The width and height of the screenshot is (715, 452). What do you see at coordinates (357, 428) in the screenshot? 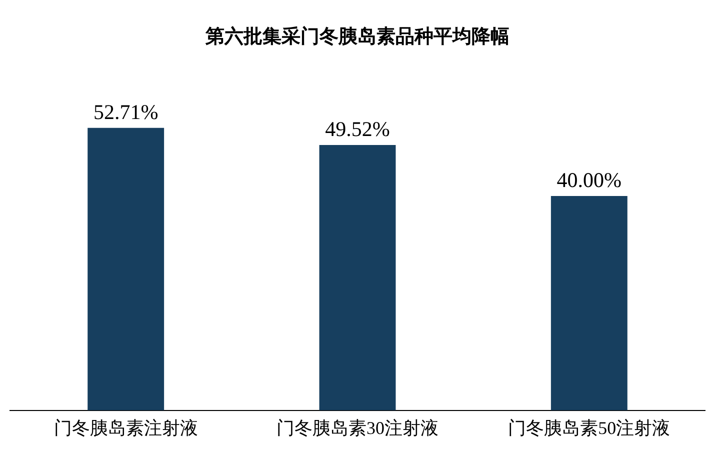
I see `x-tick-label: 门冬胰岛素30注射液` at bounding box center [357, 428].